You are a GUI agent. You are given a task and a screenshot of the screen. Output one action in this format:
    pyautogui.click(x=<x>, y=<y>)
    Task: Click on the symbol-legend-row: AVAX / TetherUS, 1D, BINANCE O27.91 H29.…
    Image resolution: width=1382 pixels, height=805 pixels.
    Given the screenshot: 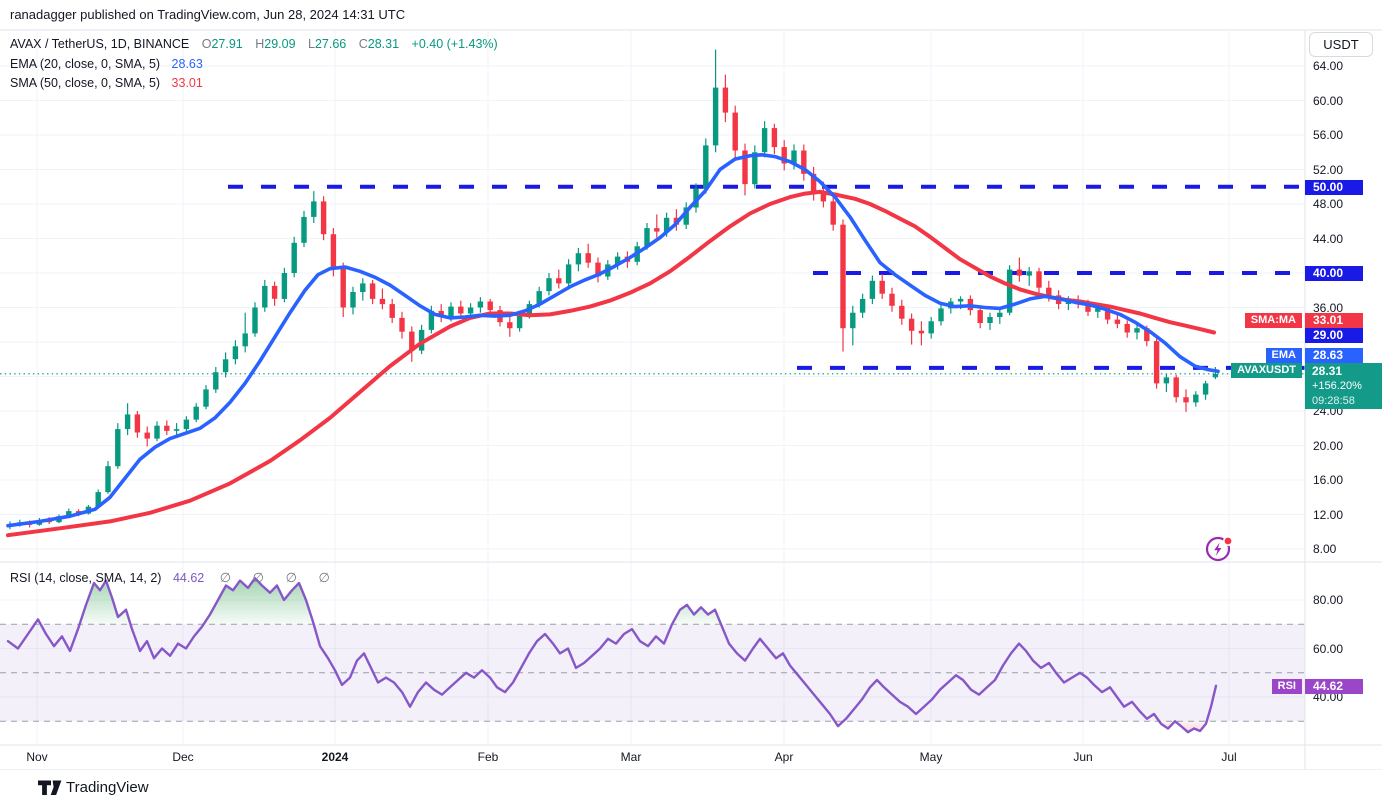 What is the action you would take?
    pyautogui.click(x=254, y=45)
    